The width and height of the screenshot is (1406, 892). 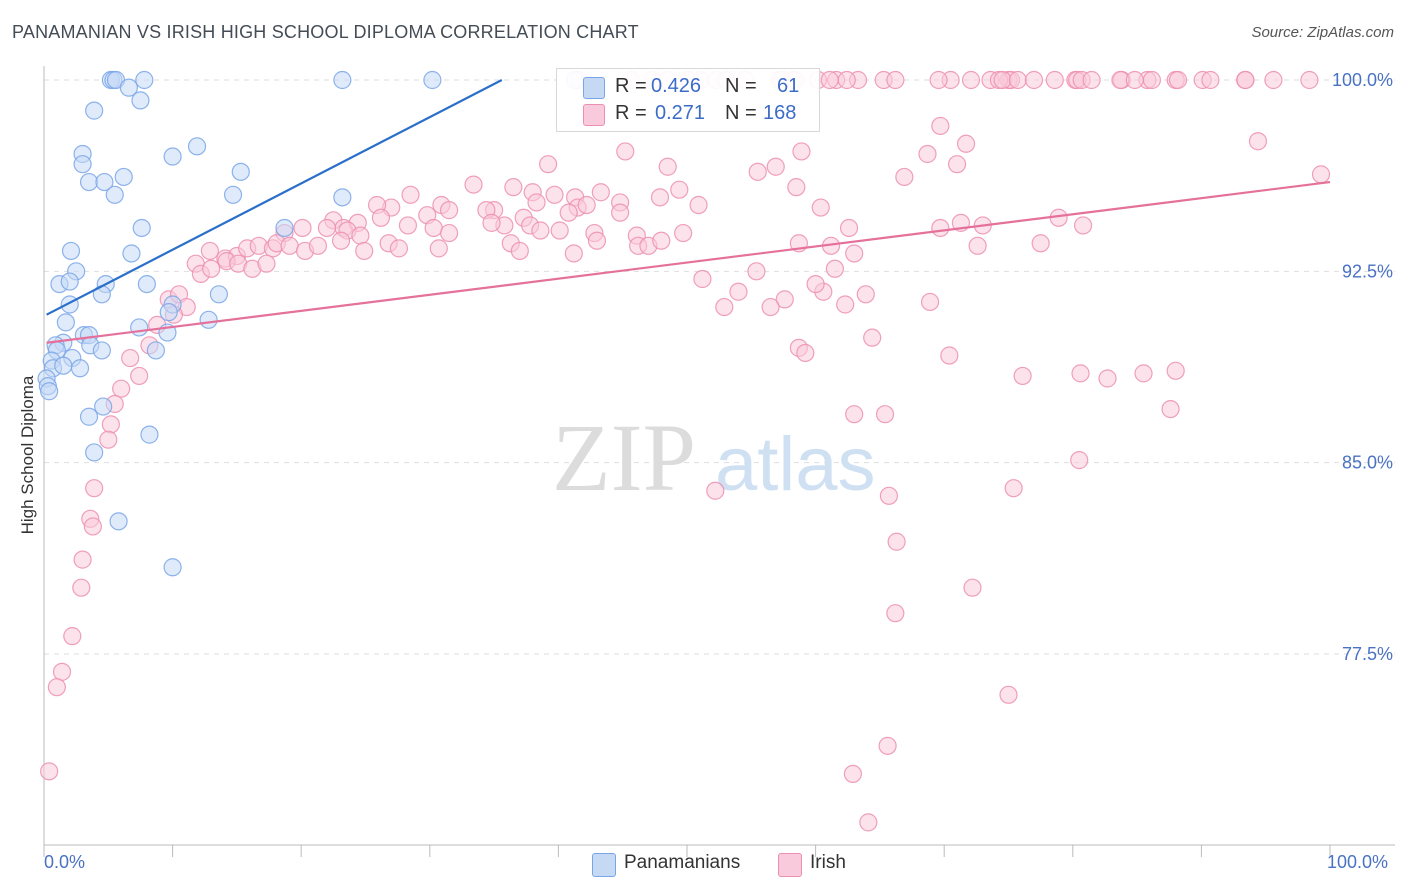 What do you see at coordinates (1367, 654) in the screenshot?
I see `y-tick-label-0: 77.5%` at bounding box center [1367, 654].